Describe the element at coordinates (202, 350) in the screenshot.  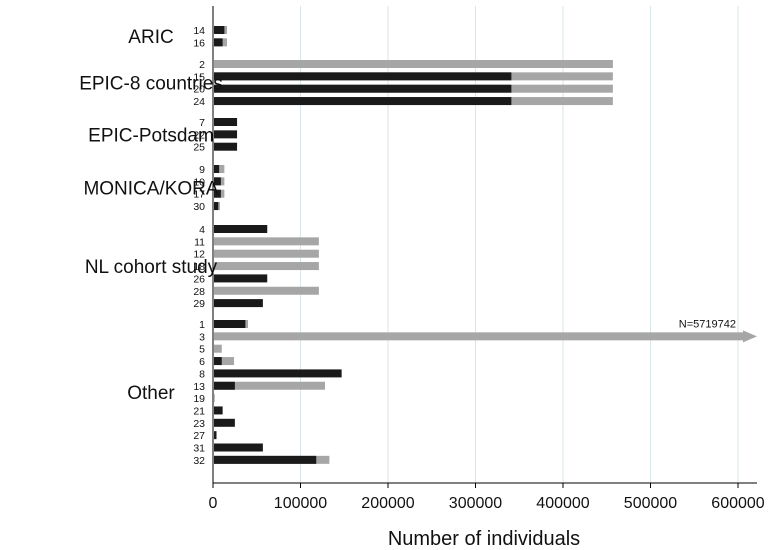
I see `row-label: 5` at that location.